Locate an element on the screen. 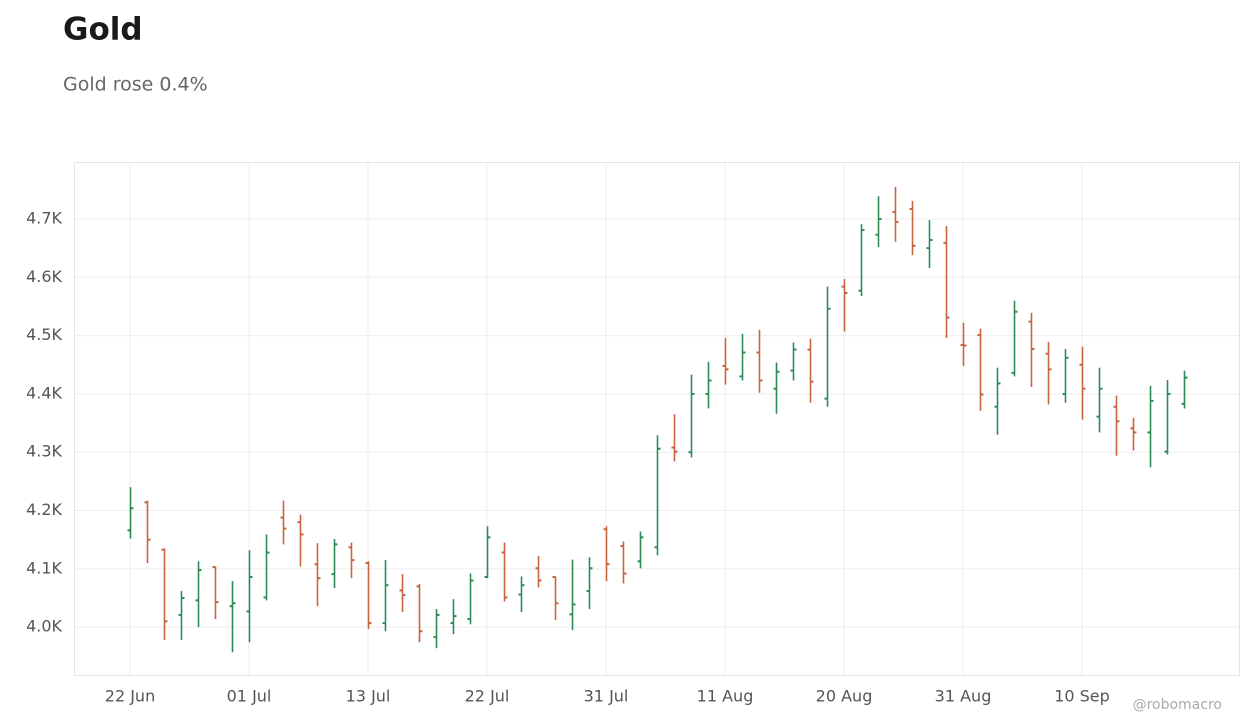  chart-title: Gold is located at coordinates (103, 30).